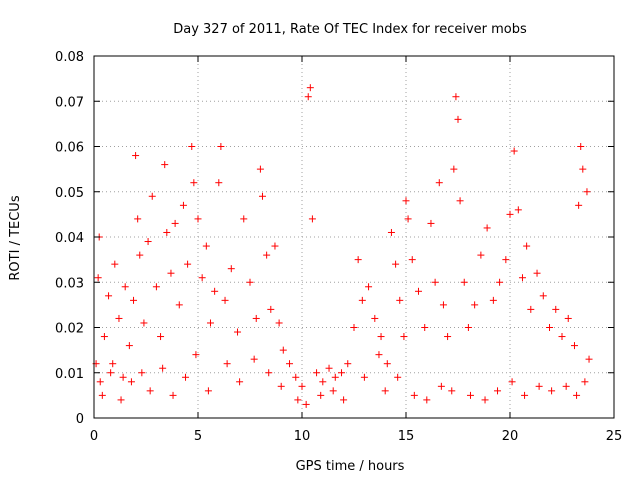 Image resolution: width=640 pixels, height=480 pixels. What do you see at coordinates (198, 436) in the screenshot?
I see `x-tick-label: 5` at bounding box center [198, 436].